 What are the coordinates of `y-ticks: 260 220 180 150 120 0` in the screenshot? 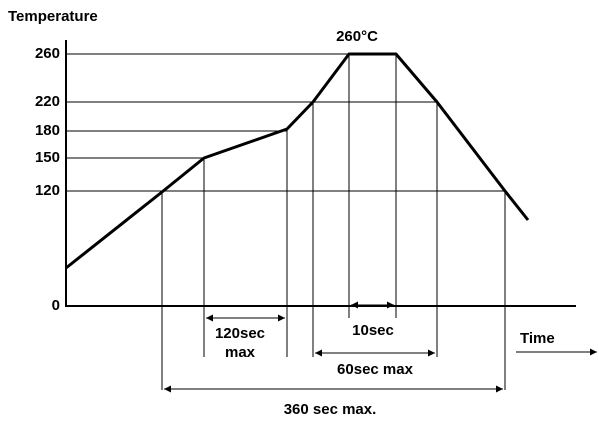 It's located at (47, 179).